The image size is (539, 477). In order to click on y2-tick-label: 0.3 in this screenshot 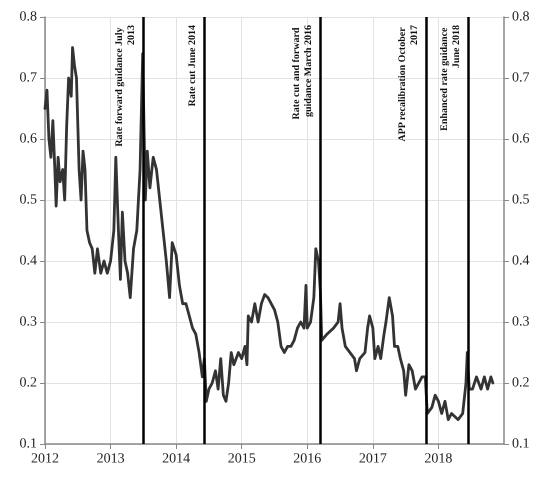, I will do `click(521, 322)`.